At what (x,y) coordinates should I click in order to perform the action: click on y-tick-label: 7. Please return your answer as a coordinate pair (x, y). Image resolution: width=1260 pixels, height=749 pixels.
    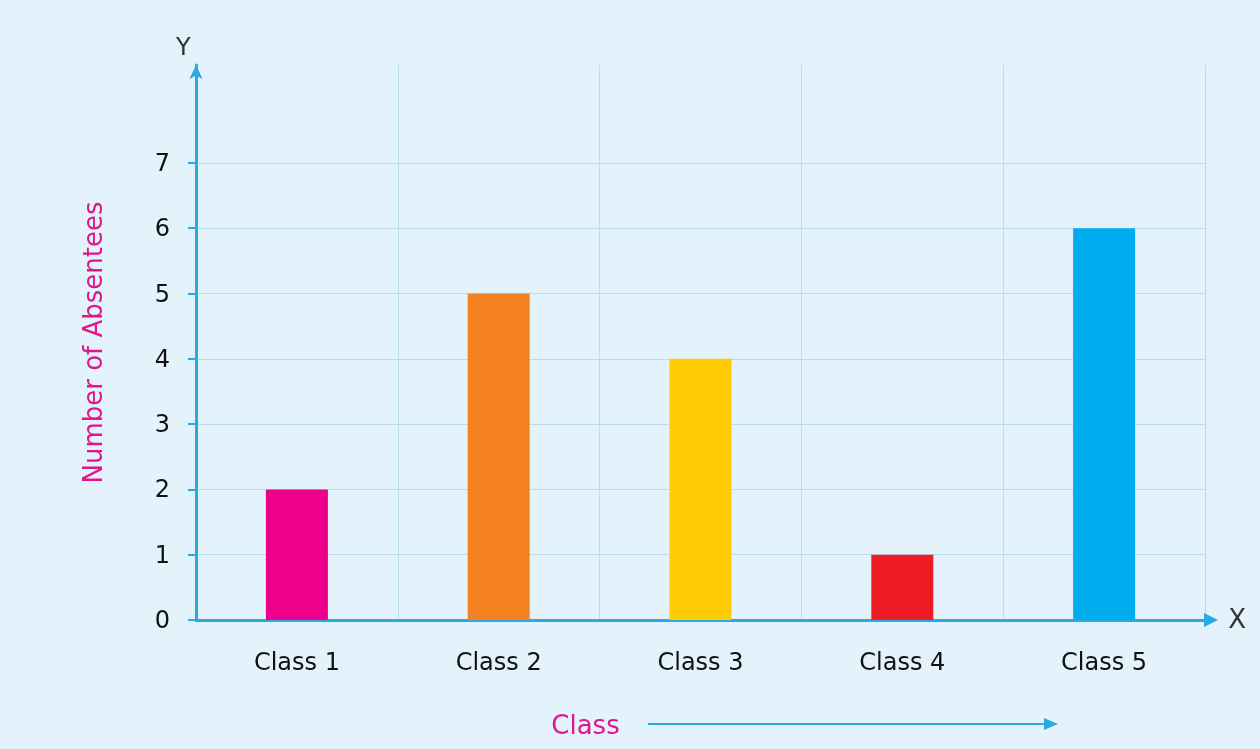
    Looking at the image, I should click on (162, 162).